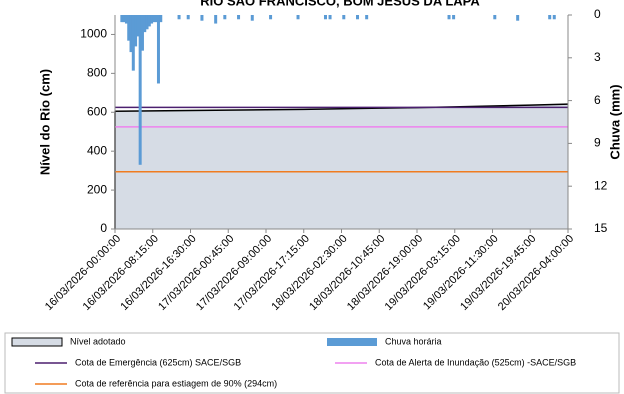 Image resolution: width=624 pixels, height=394 pixels. I want to click on level-line, so click(341, 108).